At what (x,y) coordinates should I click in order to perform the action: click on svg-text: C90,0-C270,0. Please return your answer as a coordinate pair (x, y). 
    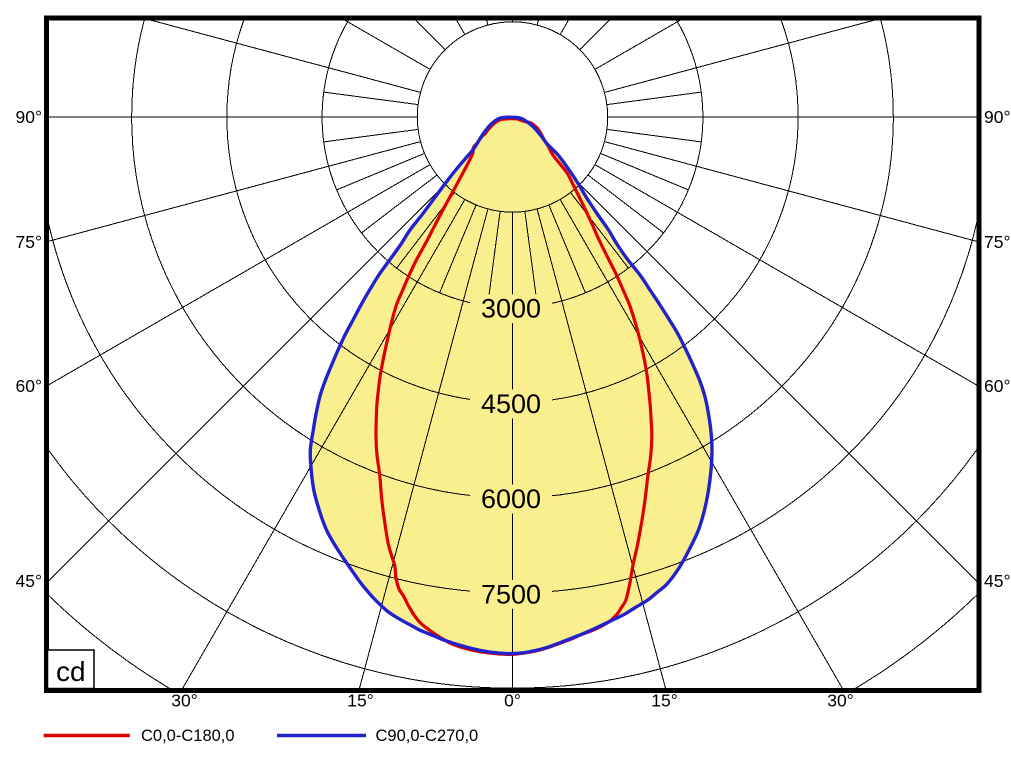
    Looking at the image, I should click on (427, 736).